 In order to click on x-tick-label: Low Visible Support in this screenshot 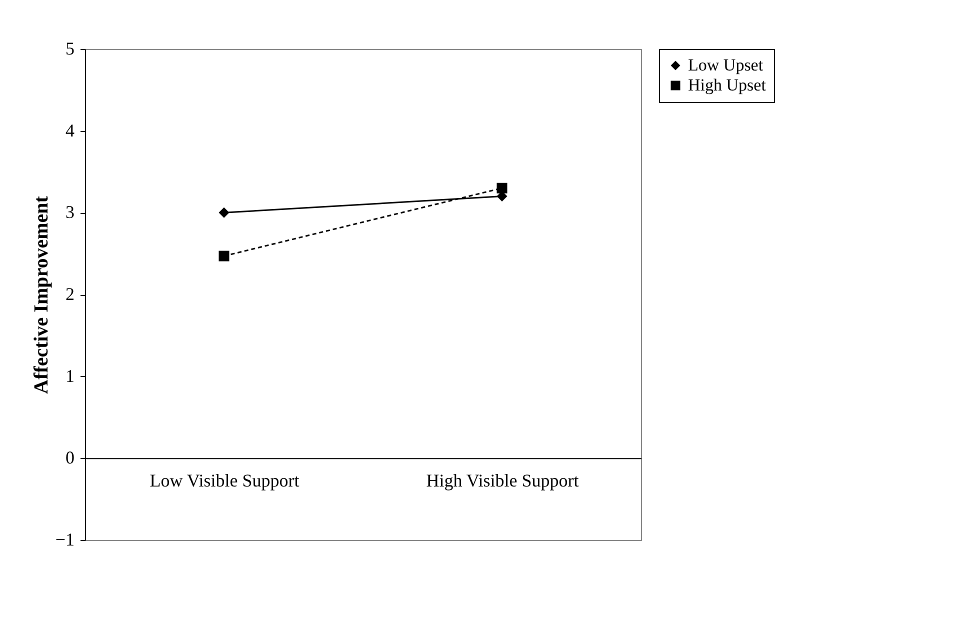, I will do `click(225, 480)`.